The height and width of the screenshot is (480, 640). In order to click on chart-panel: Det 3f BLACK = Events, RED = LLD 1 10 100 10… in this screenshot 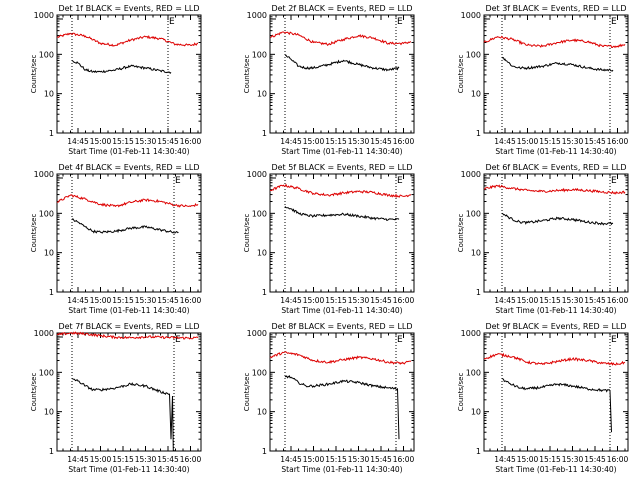, I will do `click(543, 80)`.